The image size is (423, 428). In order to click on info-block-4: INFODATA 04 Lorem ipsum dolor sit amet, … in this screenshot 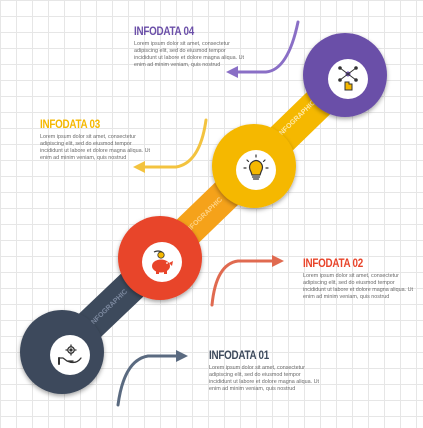, I will do `click(190, 46)`.